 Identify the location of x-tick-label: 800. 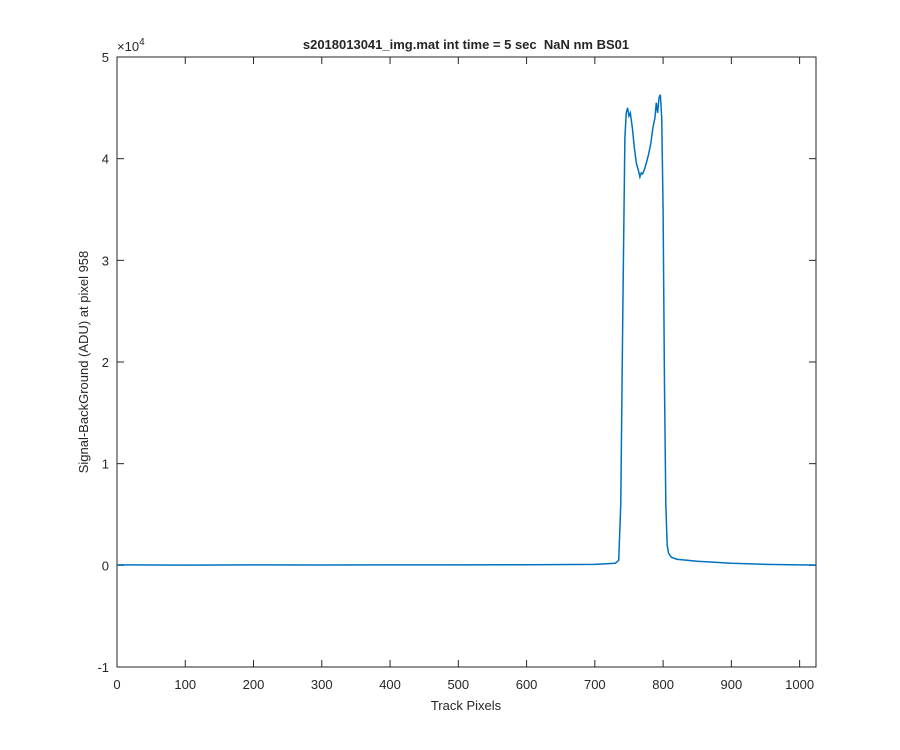
(663, 684).